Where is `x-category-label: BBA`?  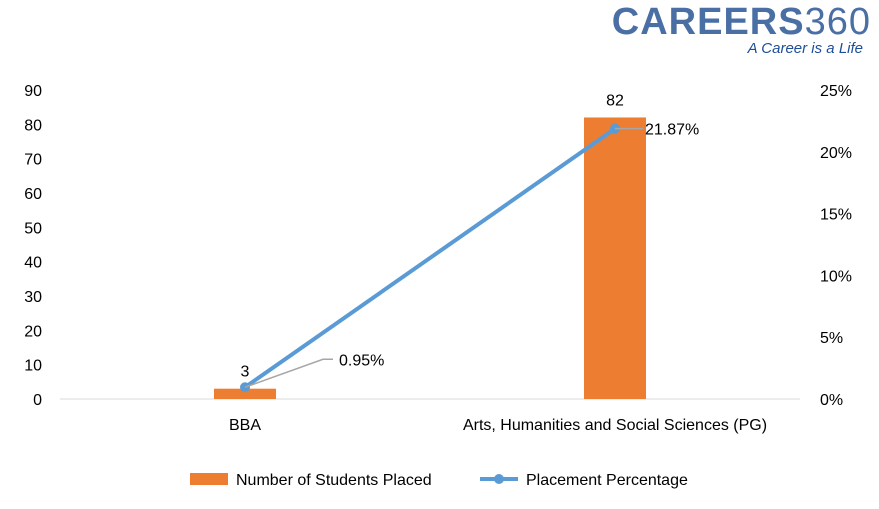 x-category-label: BBA is located at coordinates (245, 425).